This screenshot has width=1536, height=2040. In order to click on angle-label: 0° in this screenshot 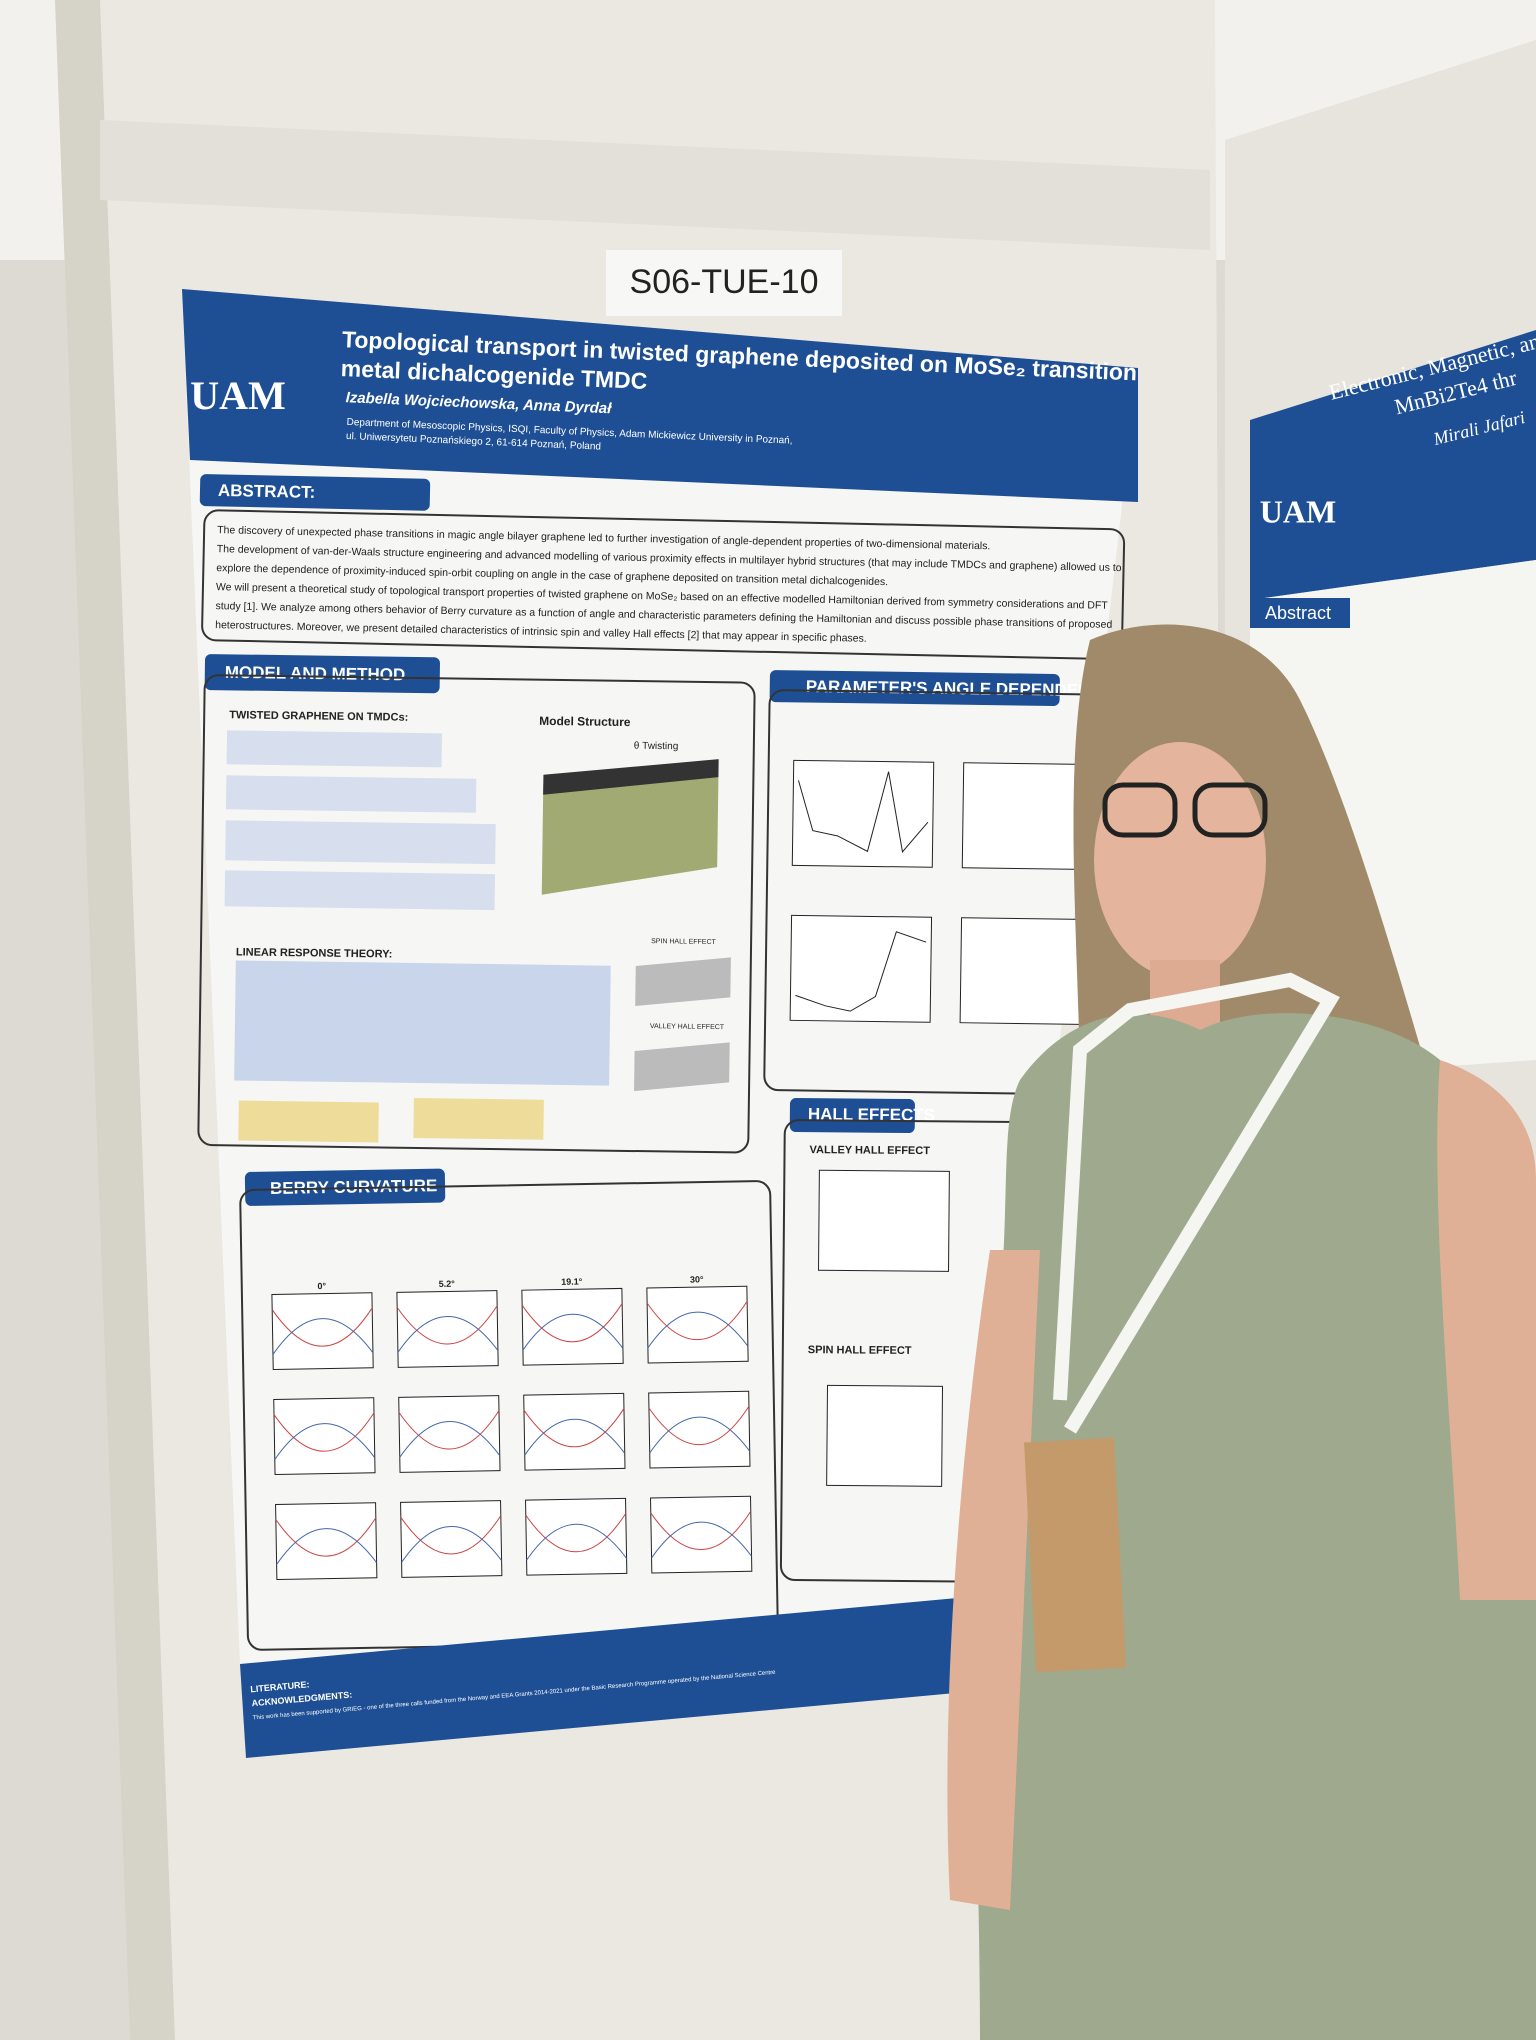, I will do `click(321, 1286)`.